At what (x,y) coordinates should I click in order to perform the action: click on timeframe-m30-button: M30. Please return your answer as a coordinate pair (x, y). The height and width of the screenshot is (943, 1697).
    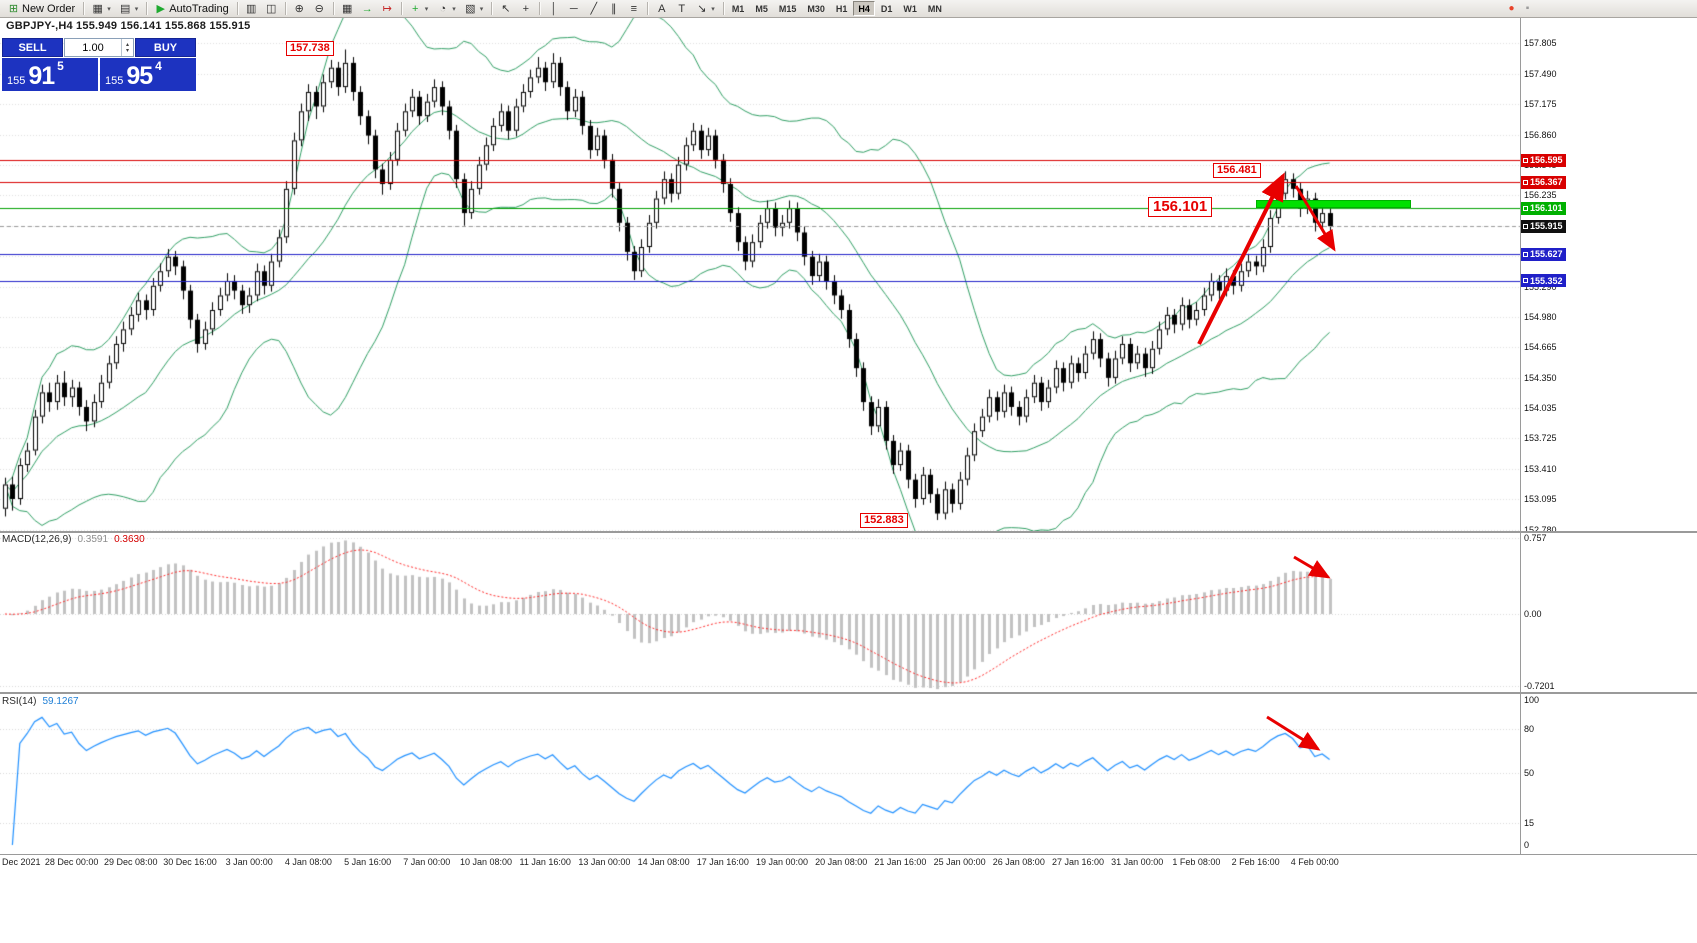
    Looking at the image, I should click on (816, 9).